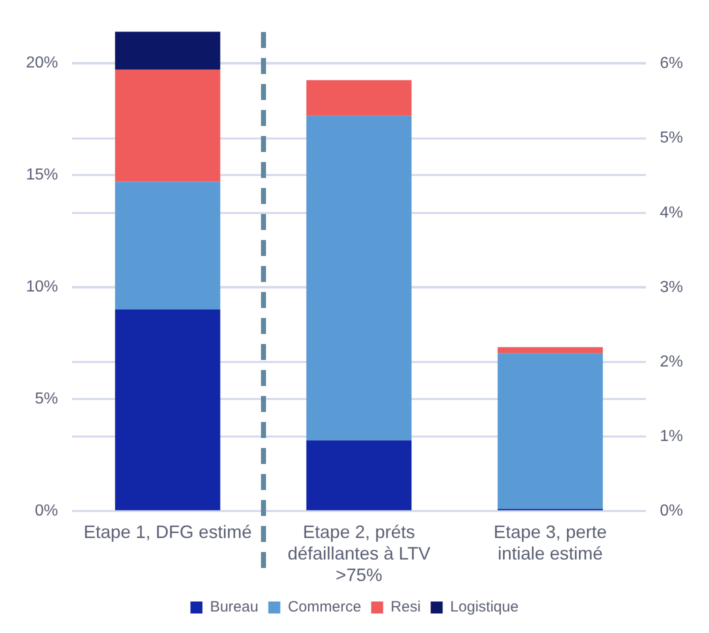 Image resolution: width=709 pixels, height=633 pixels. What do you see at coordinates (46, 399) in the screenshot?
I see `y-tick-label: 5%` at bounding box center [46, 399].